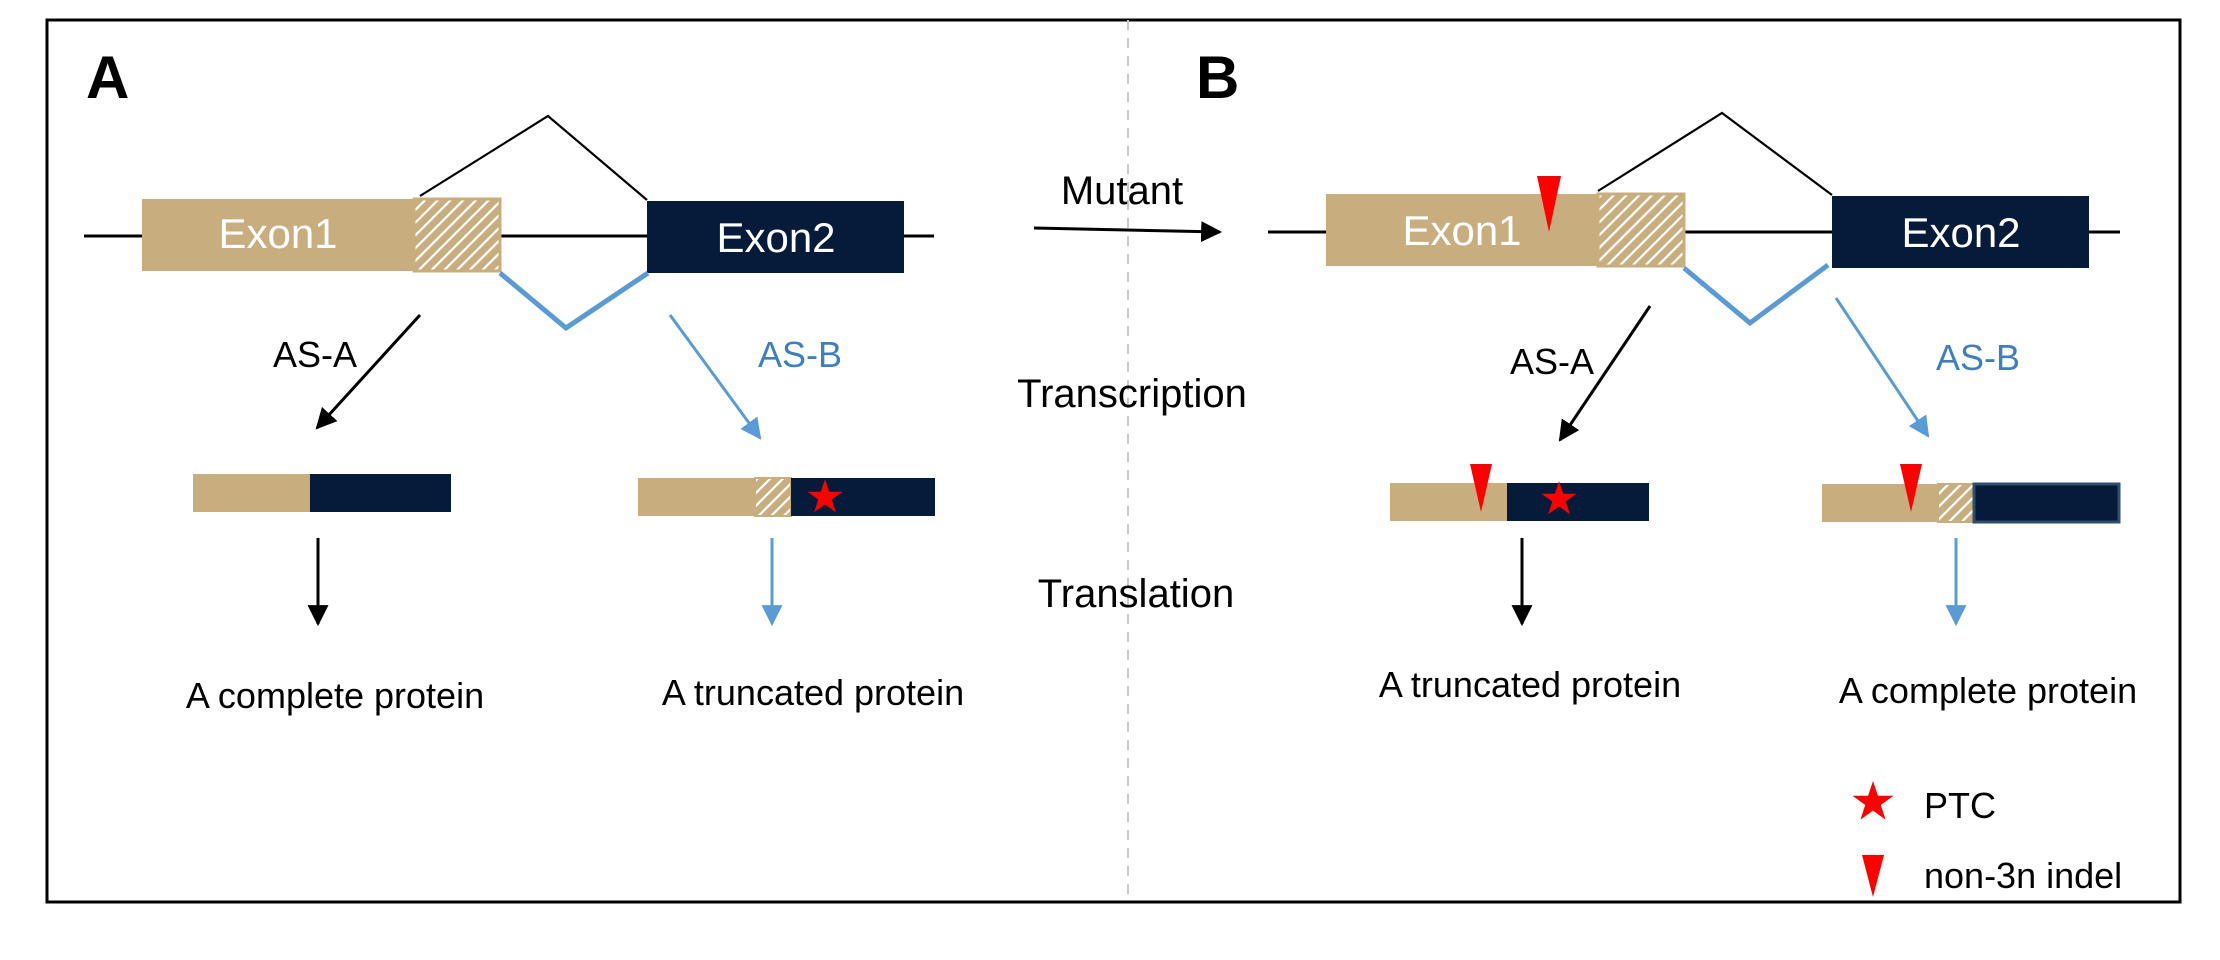 The height and width of the screenshot is (960, 2220). What do you see at coordinates (1715, 153) in the screenshot?
I see `splice-junction-b-black` at bounding box center [1715, 153].